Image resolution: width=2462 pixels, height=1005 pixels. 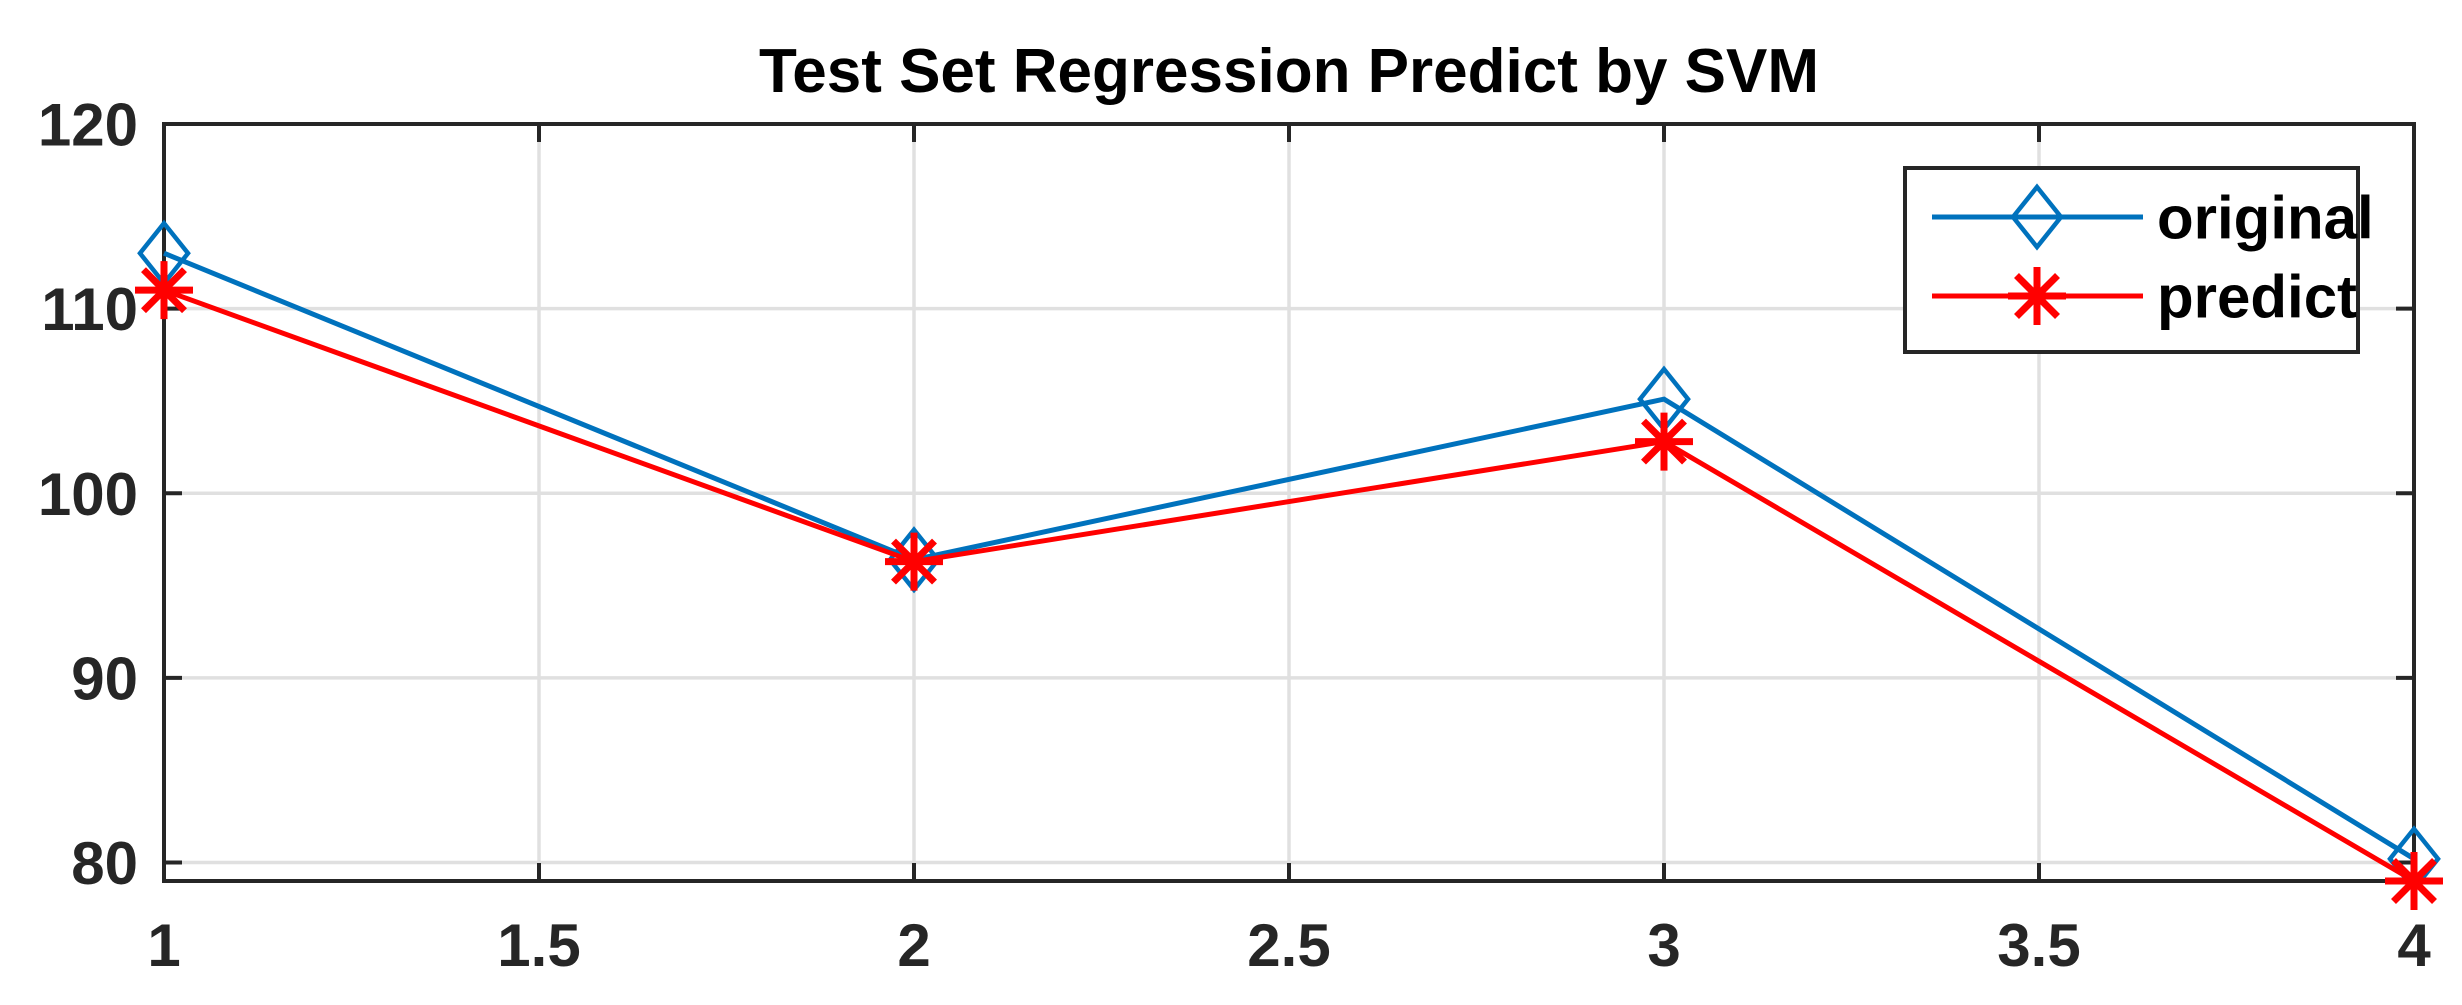 I want to click on x-tick-labels: 1 1.5 2 2.5 3 3.5 4, so click(x=1289, y=945).